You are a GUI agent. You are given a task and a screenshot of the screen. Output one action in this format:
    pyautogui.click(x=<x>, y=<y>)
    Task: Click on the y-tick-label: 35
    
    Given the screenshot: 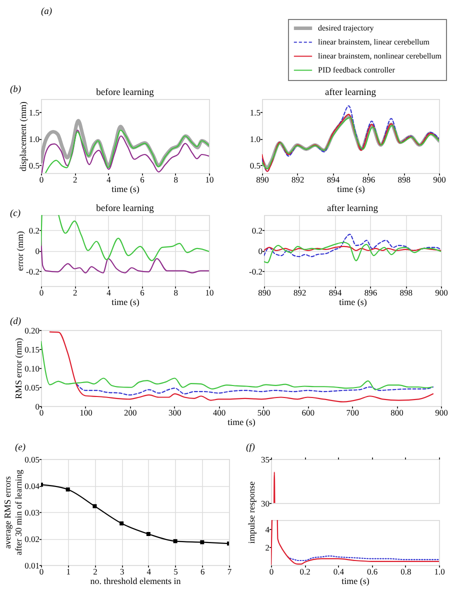 What is the action you would take?
    pyautogui.click(x=265, y=459)
    